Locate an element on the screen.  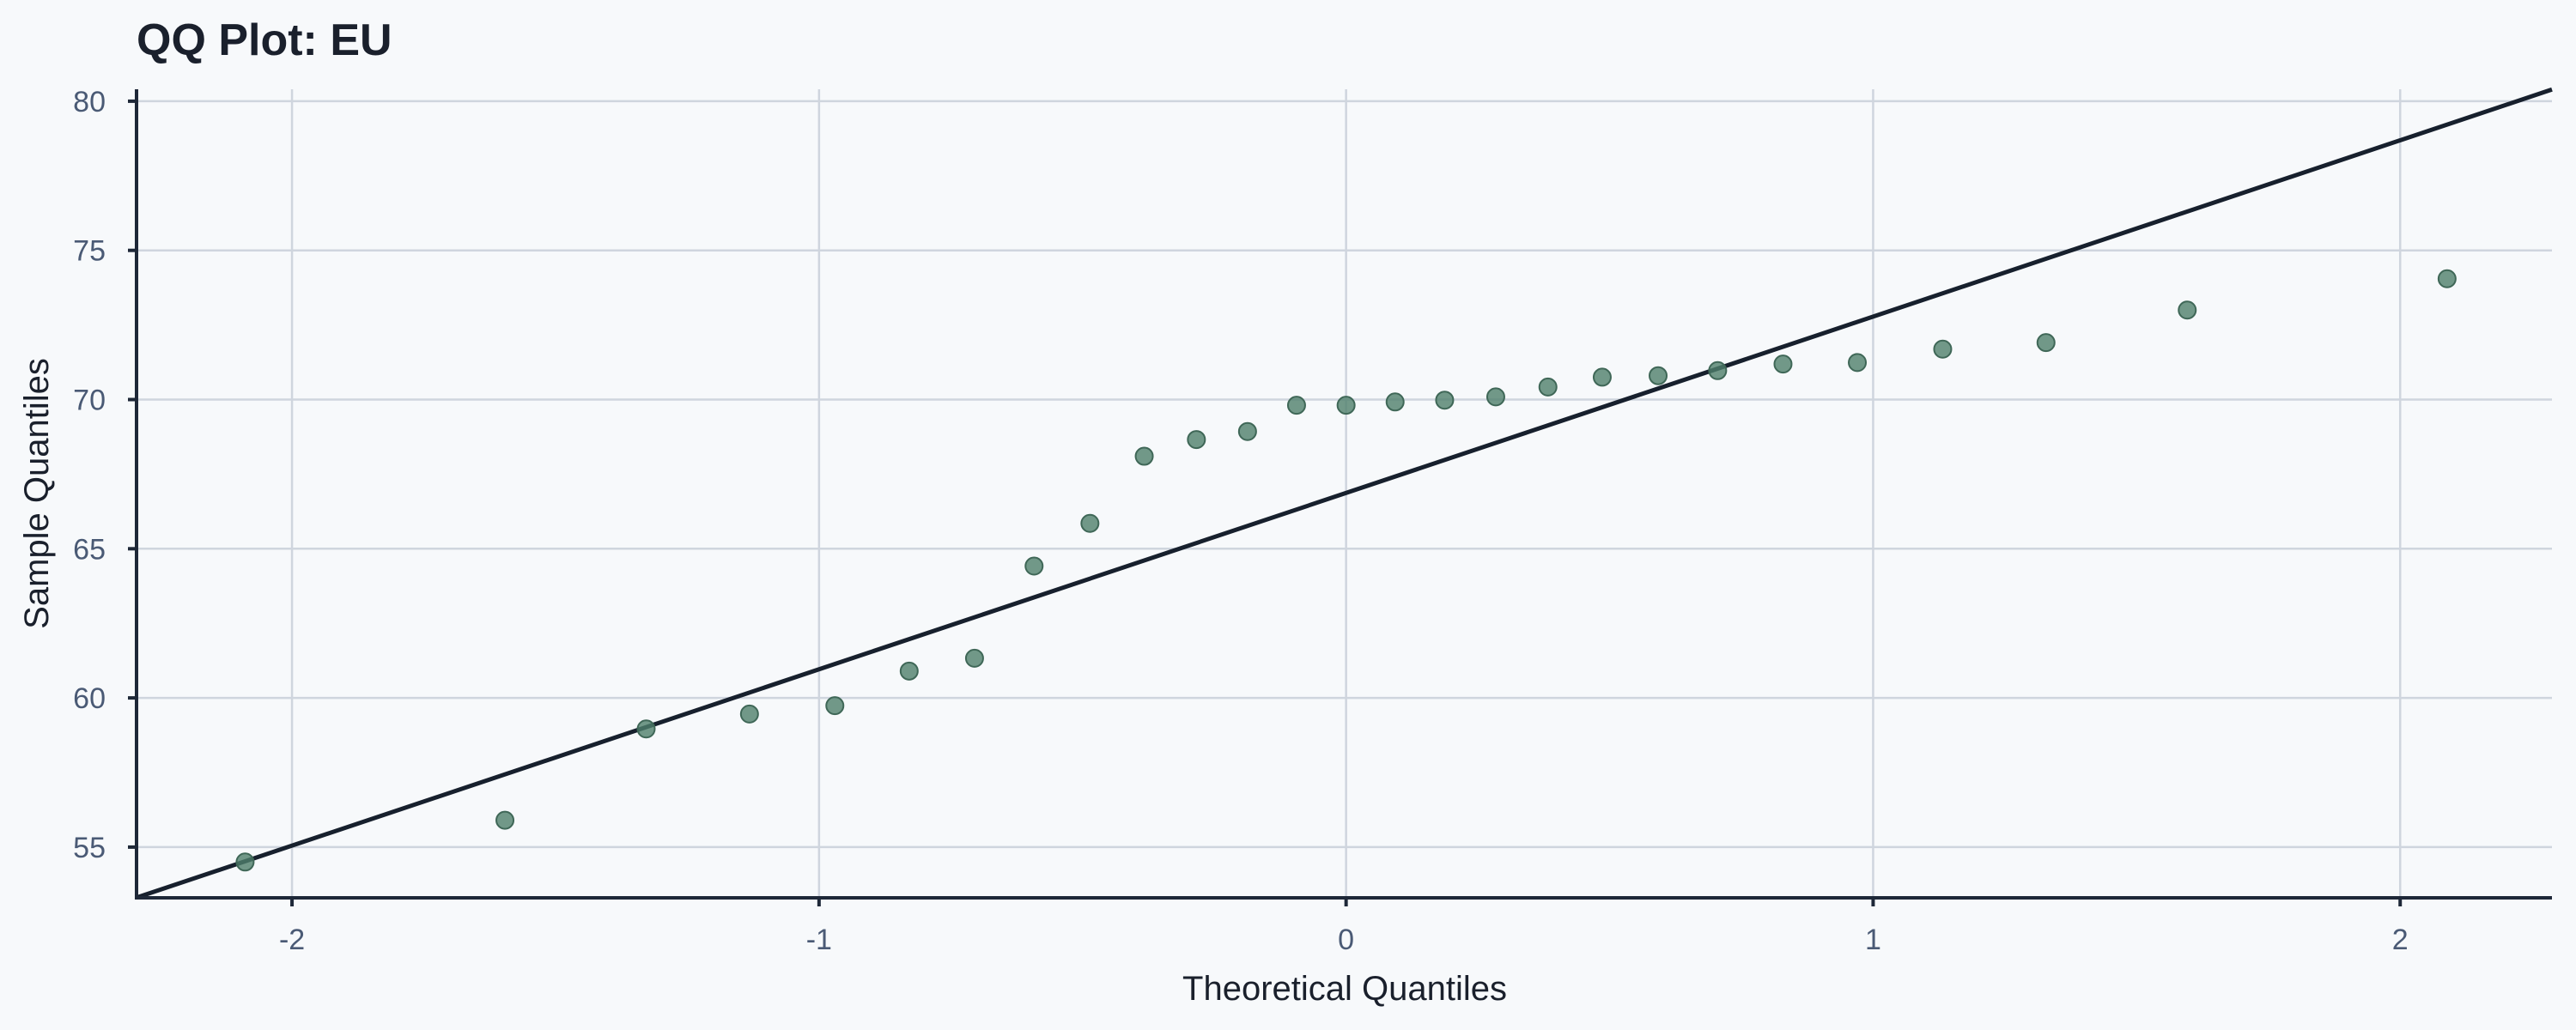
y-tick-label: 75 is located at coordinates (90, 251).